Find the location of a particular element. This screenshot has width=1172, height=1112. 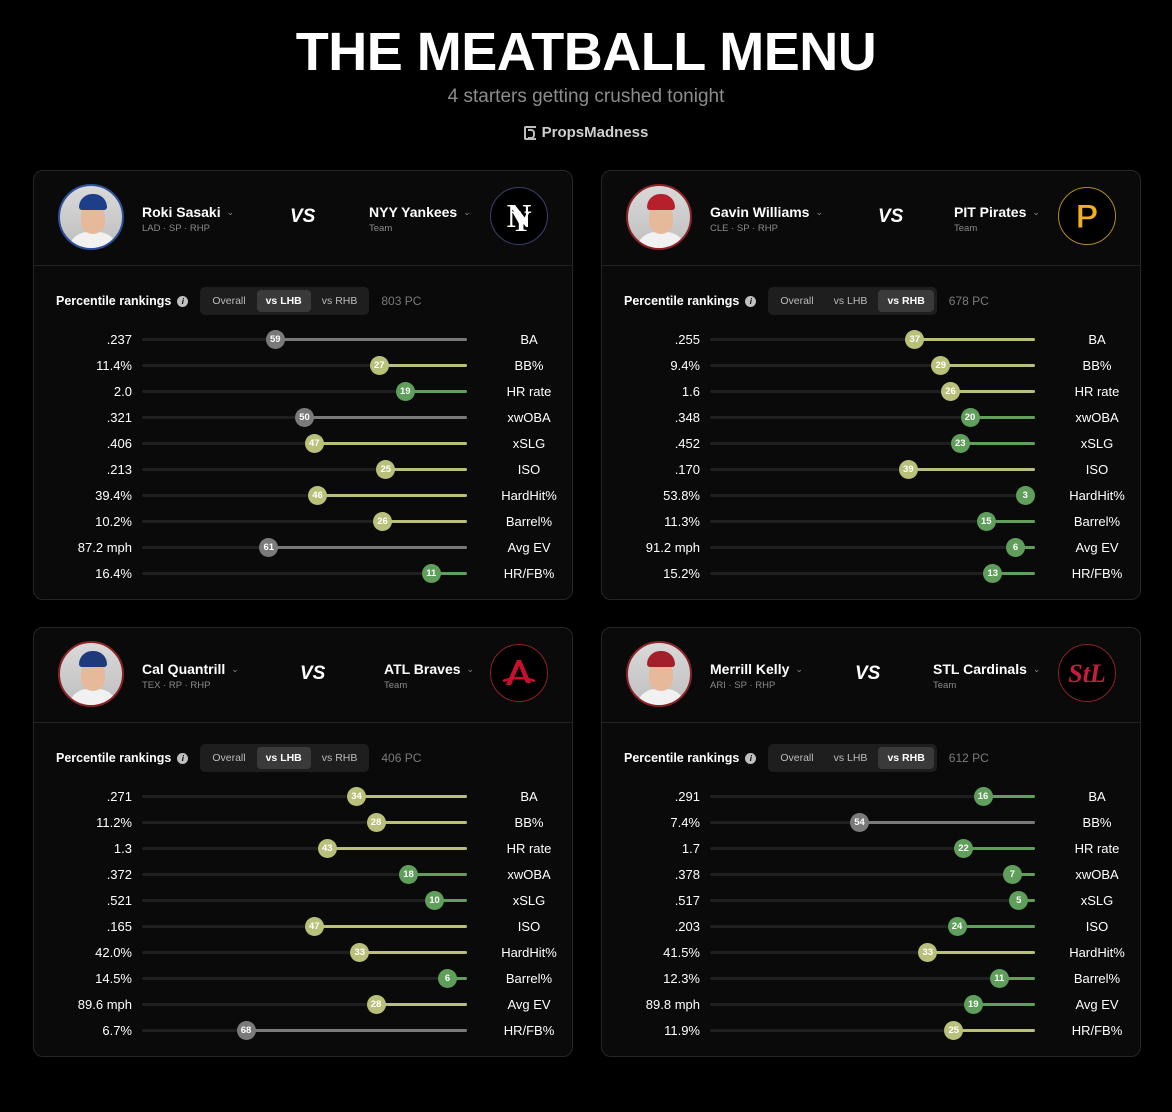

stat-label: Barrel% is located at coordinates (529, 521).